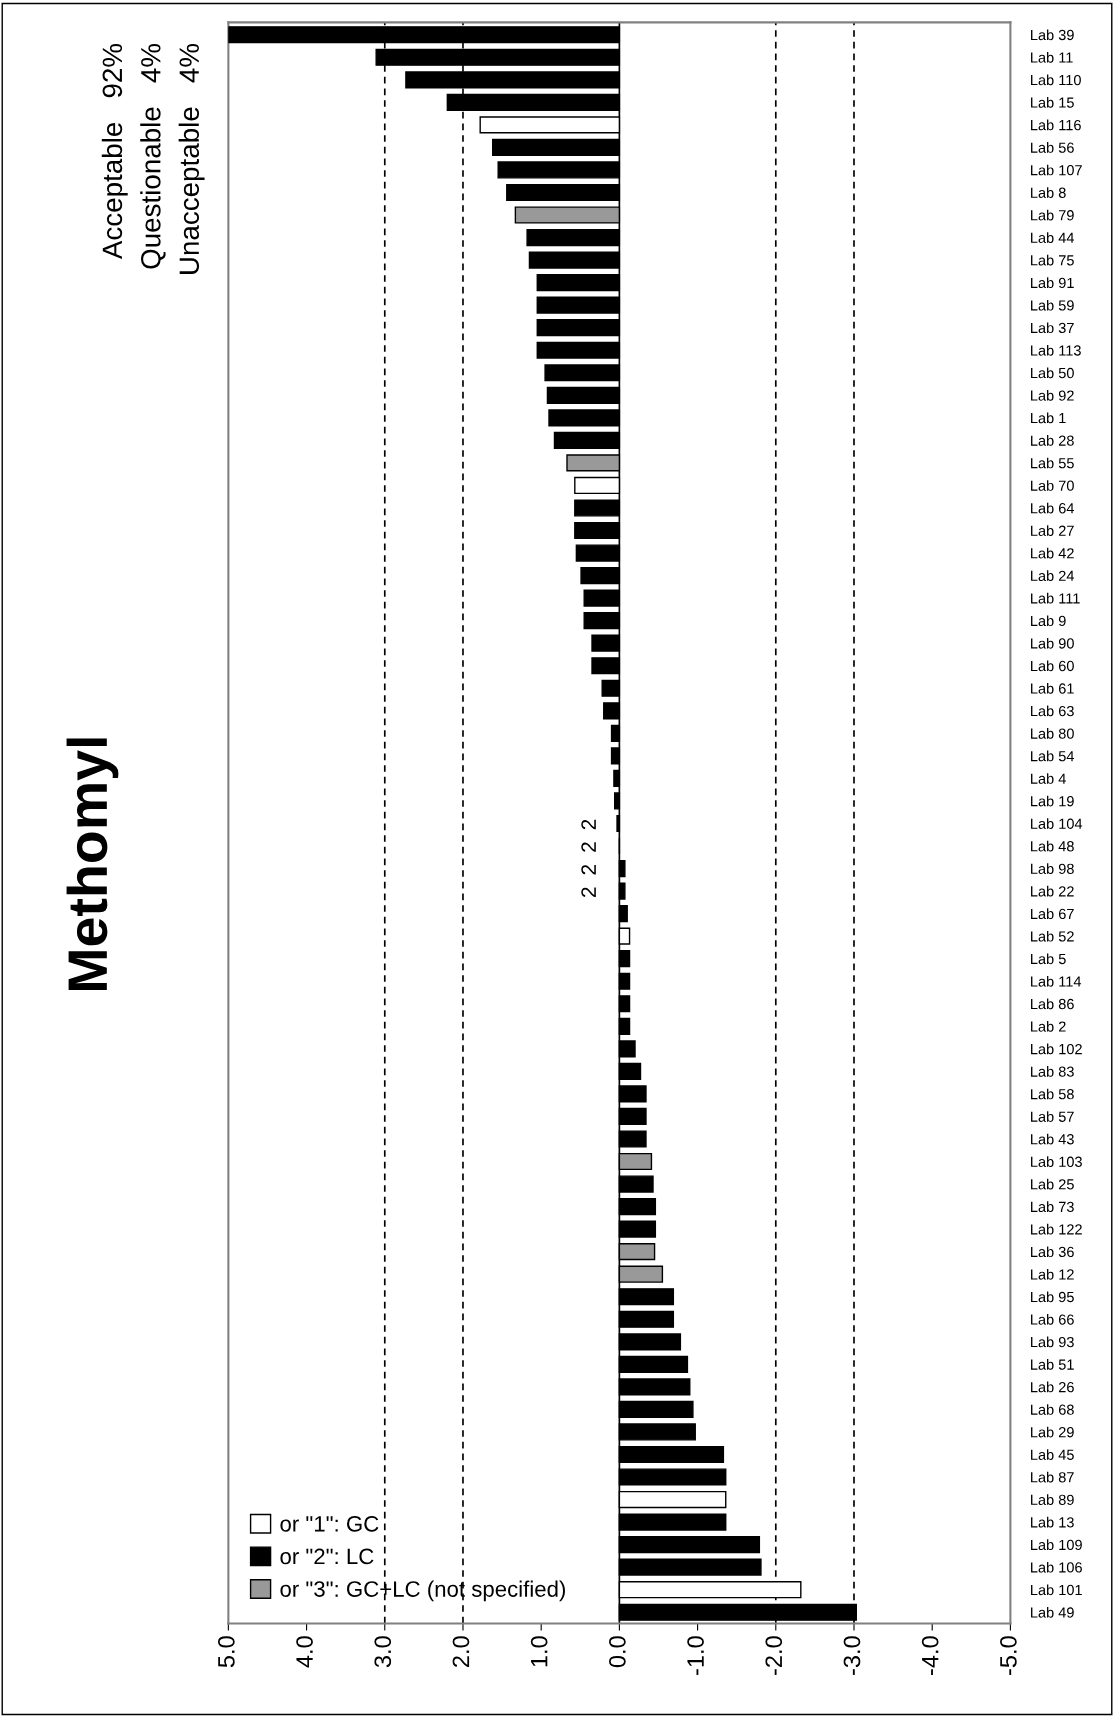 Image resolution: width=1114 pixels, height=1718 pixels. Describe the element at coordinates (1052, 1342) in the screenshot. I see `y-tick-label: Lab 93` at that location.